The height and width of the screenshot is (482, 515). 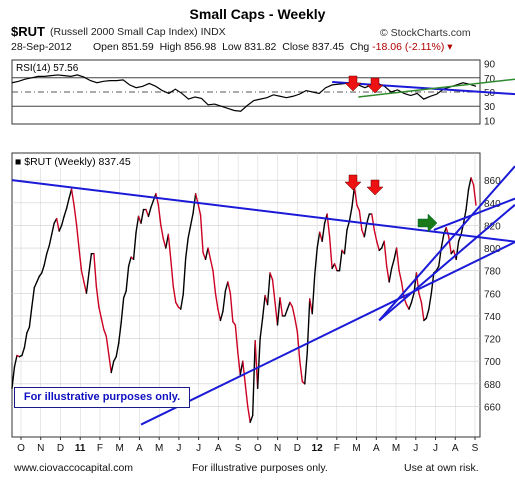 I want to click on illustrative-note: For illustrative purposes only., so click(x=102, y=397).